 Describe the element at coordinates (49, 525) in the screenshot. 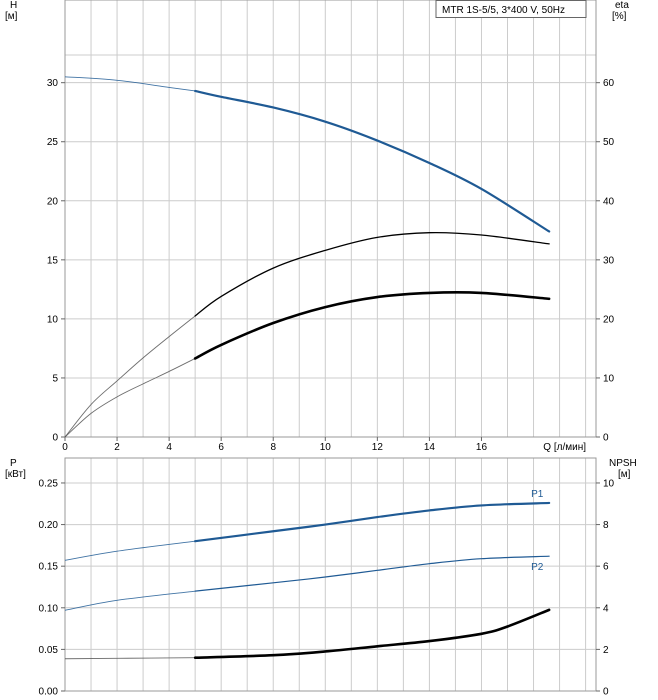

I see `y-tick-label-left: 0.20` at that location.